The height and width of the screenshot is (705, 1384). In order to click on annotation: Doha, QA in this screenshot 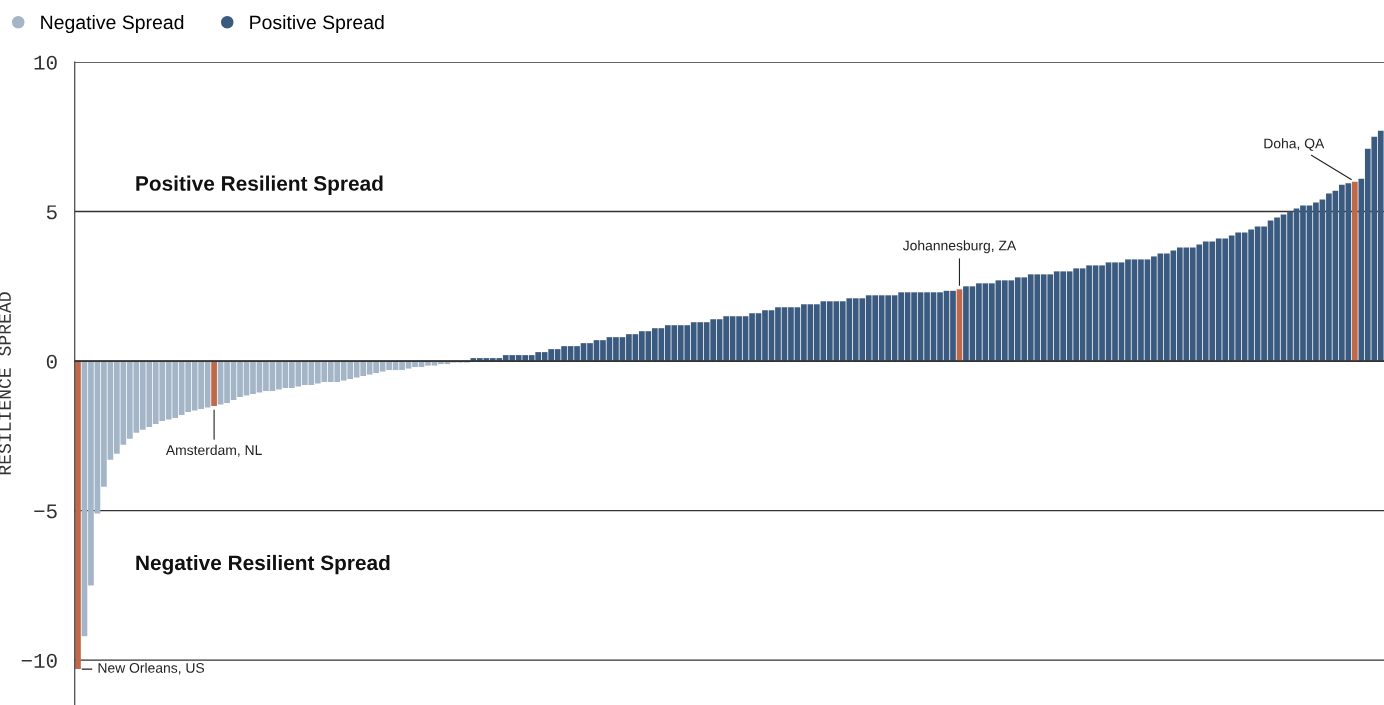, I will do `click(1294, 144)`.